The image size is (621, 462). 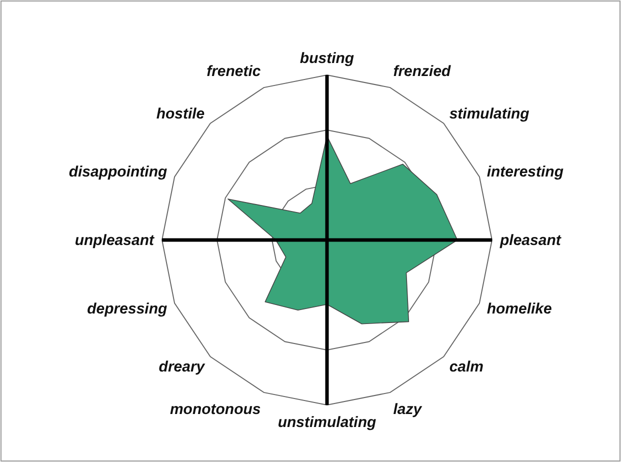 What do you see at coordinates (407, 409) in the screenshot?
I see `spoke-label: lazy` at bounding box center [407, 409].